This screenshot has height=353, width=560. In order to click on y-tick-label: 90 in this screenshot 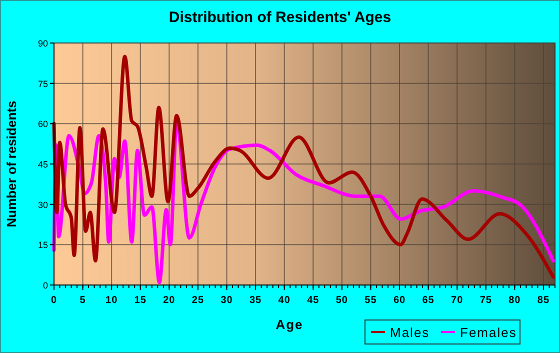, I will do `click(43, 43)`.